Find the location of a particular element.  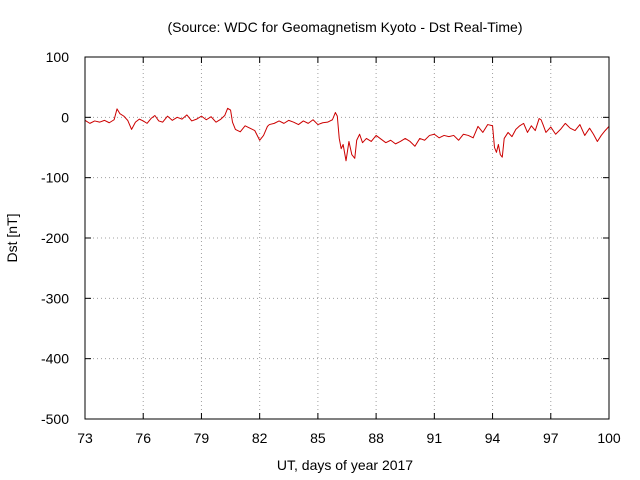

x-tick-label: 76 is located at coordinates (143, 438).